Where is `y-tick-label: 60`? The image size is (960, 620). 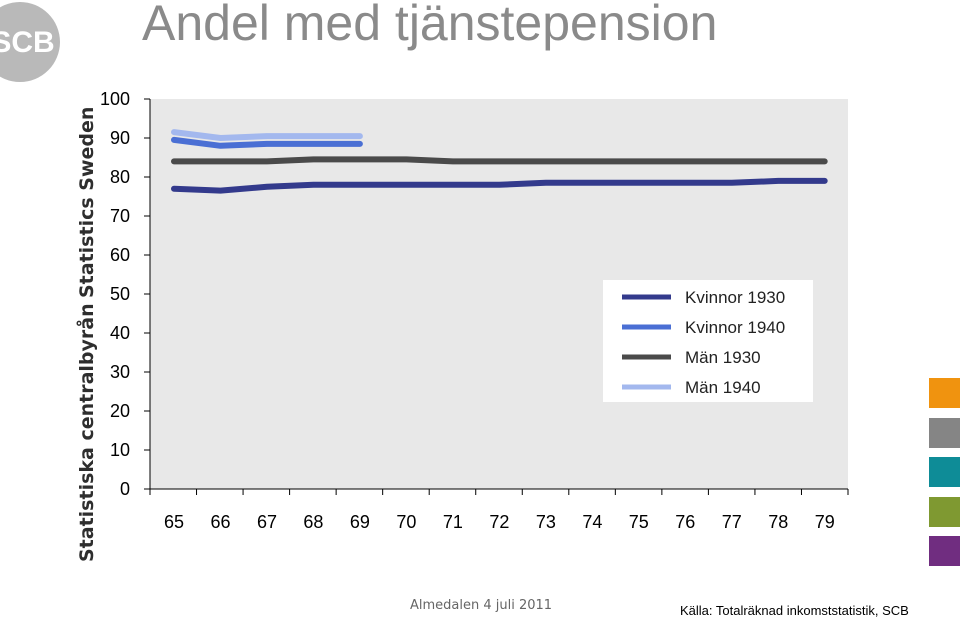 y-tick-label: 60 is located at coordinates (120, 255).